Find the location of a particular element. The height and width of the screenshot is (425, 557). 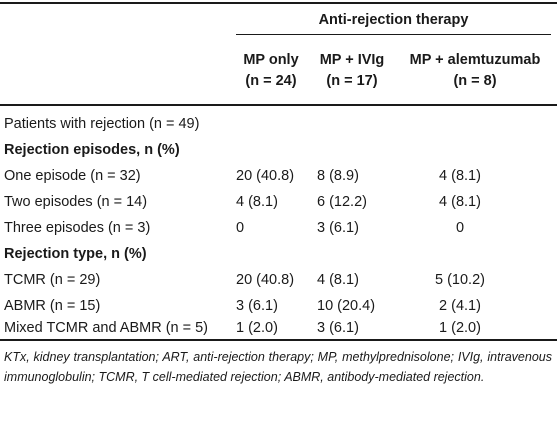

table-row: Patients with rejection (n = 49) is located at coordinates (278, 127).